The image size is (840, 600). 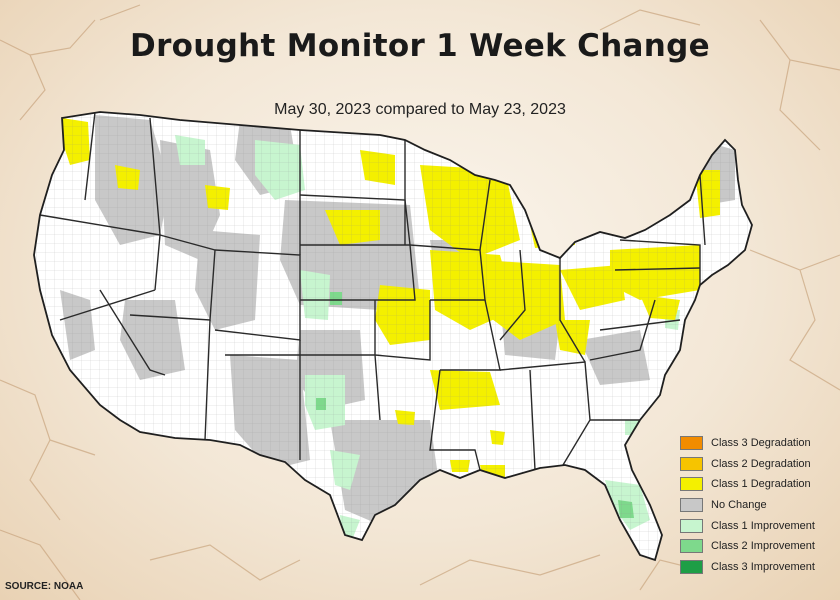 I want to click on map-title: Drought Monitor 1 Week Change, so click(x=420, y=46).